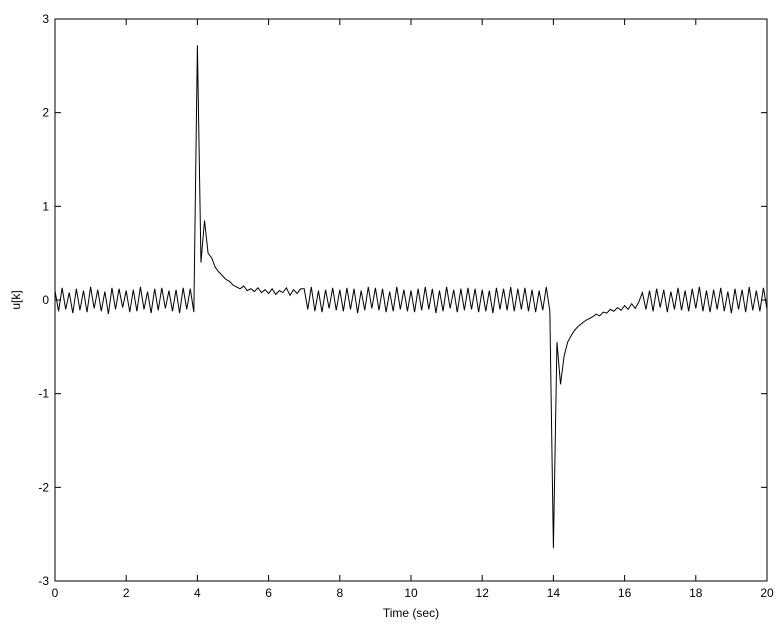  I want to click on y-tick-label: -1, so click(43, 394).